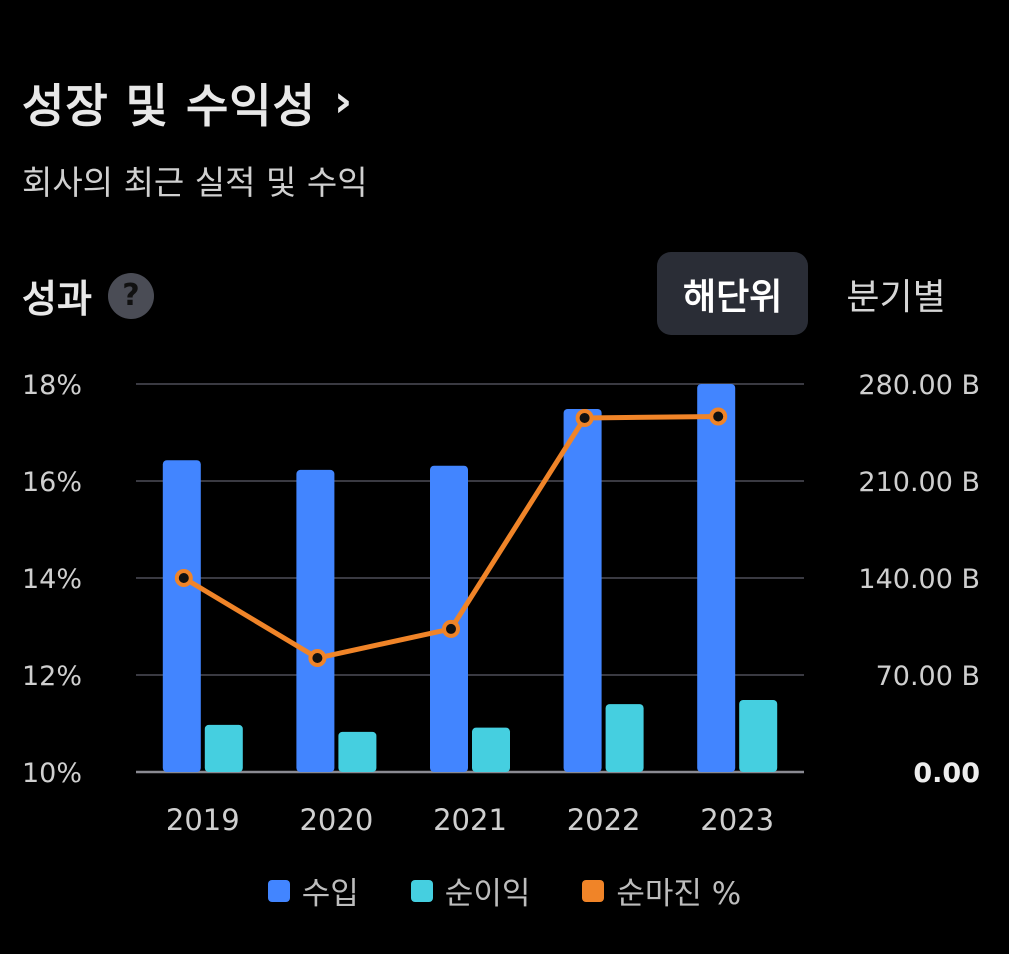  I want to click on x-tick-label: 2022, so click(604, 820).